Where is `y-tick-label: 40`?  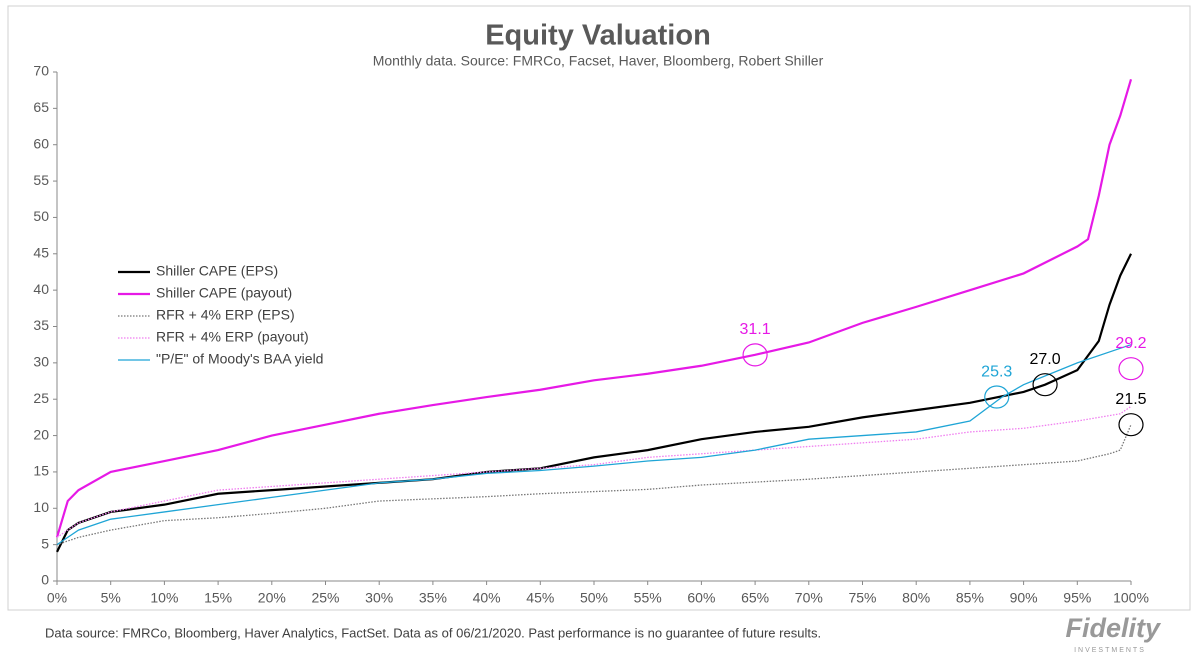
y-tick-label: 40 is located at coordinates (41, 289).